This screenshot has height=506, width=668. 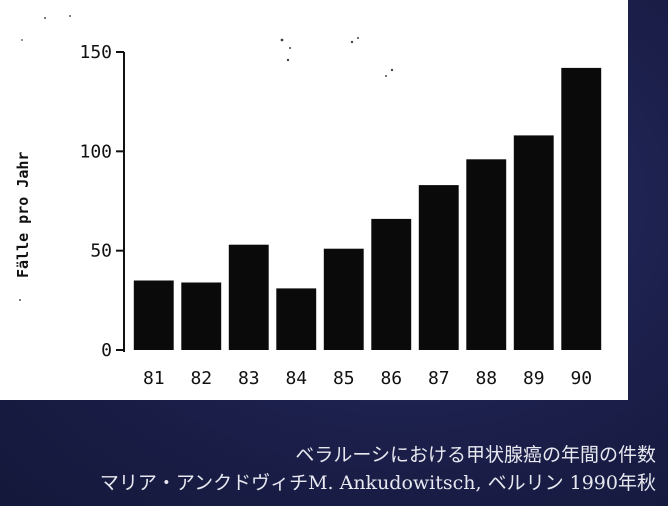 I want to click on x-tick-label-90: 90, so click(x=581, y=378).